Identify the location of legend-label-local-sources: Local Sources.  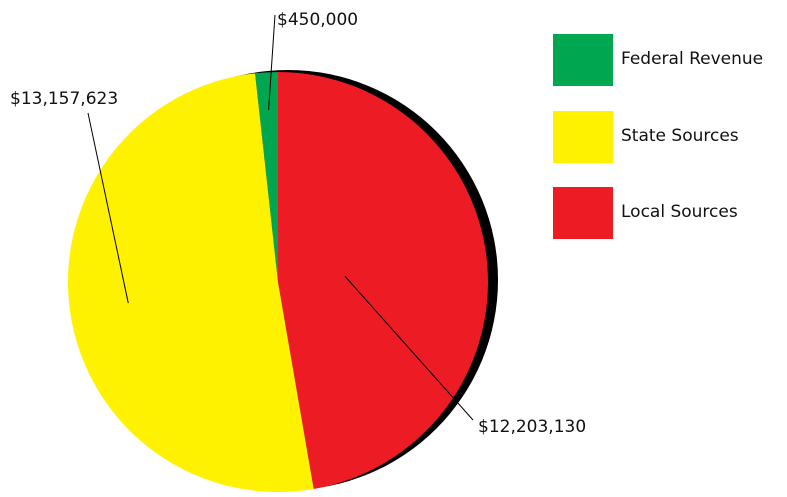
(679, 212).